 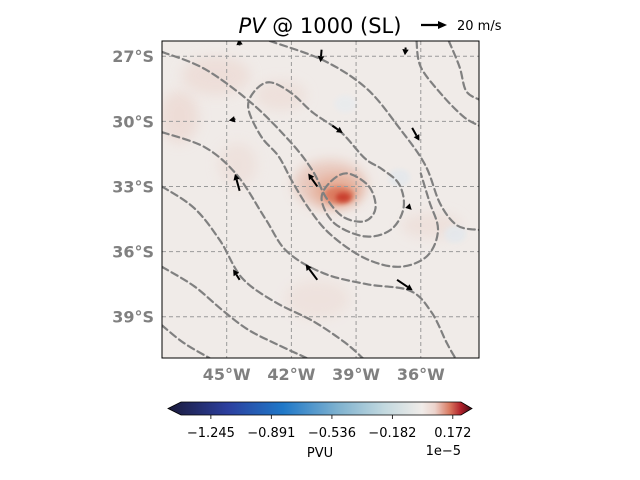 I want to click on chart-title-level: @ 1000 (SL), so click(x=334, y=26).